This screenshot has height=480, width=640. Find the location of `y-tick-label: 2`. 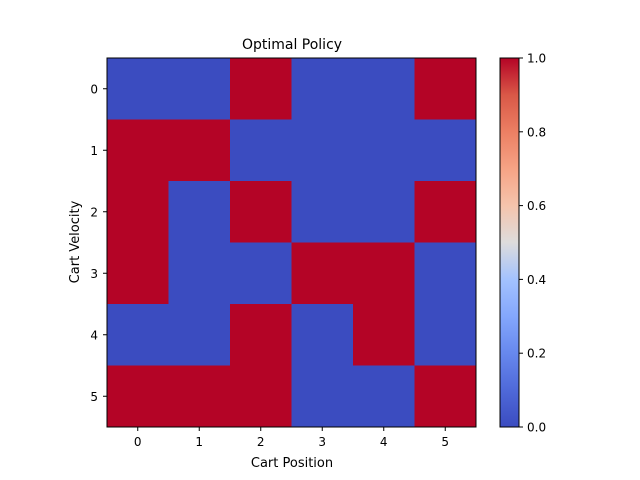

y-tick-label: 2 is located at coordinates (94, 212).